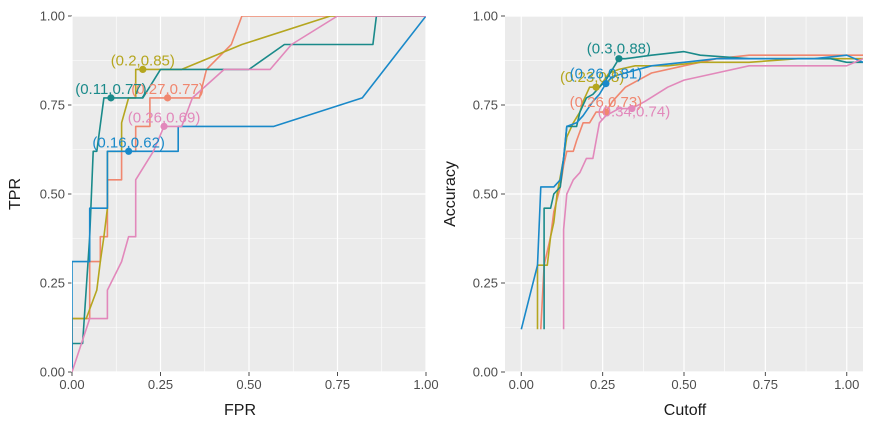 Image resolution: width=872 pixels, height=441 pixels. I want to click on x-axis-title: FPR, so click(240, 410).